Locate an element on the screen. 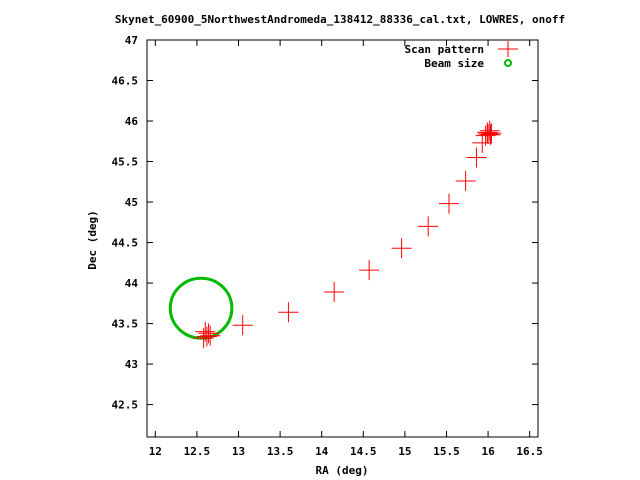 The height and width of the screenshot is (480, 640). y-tick: 46.5 is located at coordinates (325, 81).